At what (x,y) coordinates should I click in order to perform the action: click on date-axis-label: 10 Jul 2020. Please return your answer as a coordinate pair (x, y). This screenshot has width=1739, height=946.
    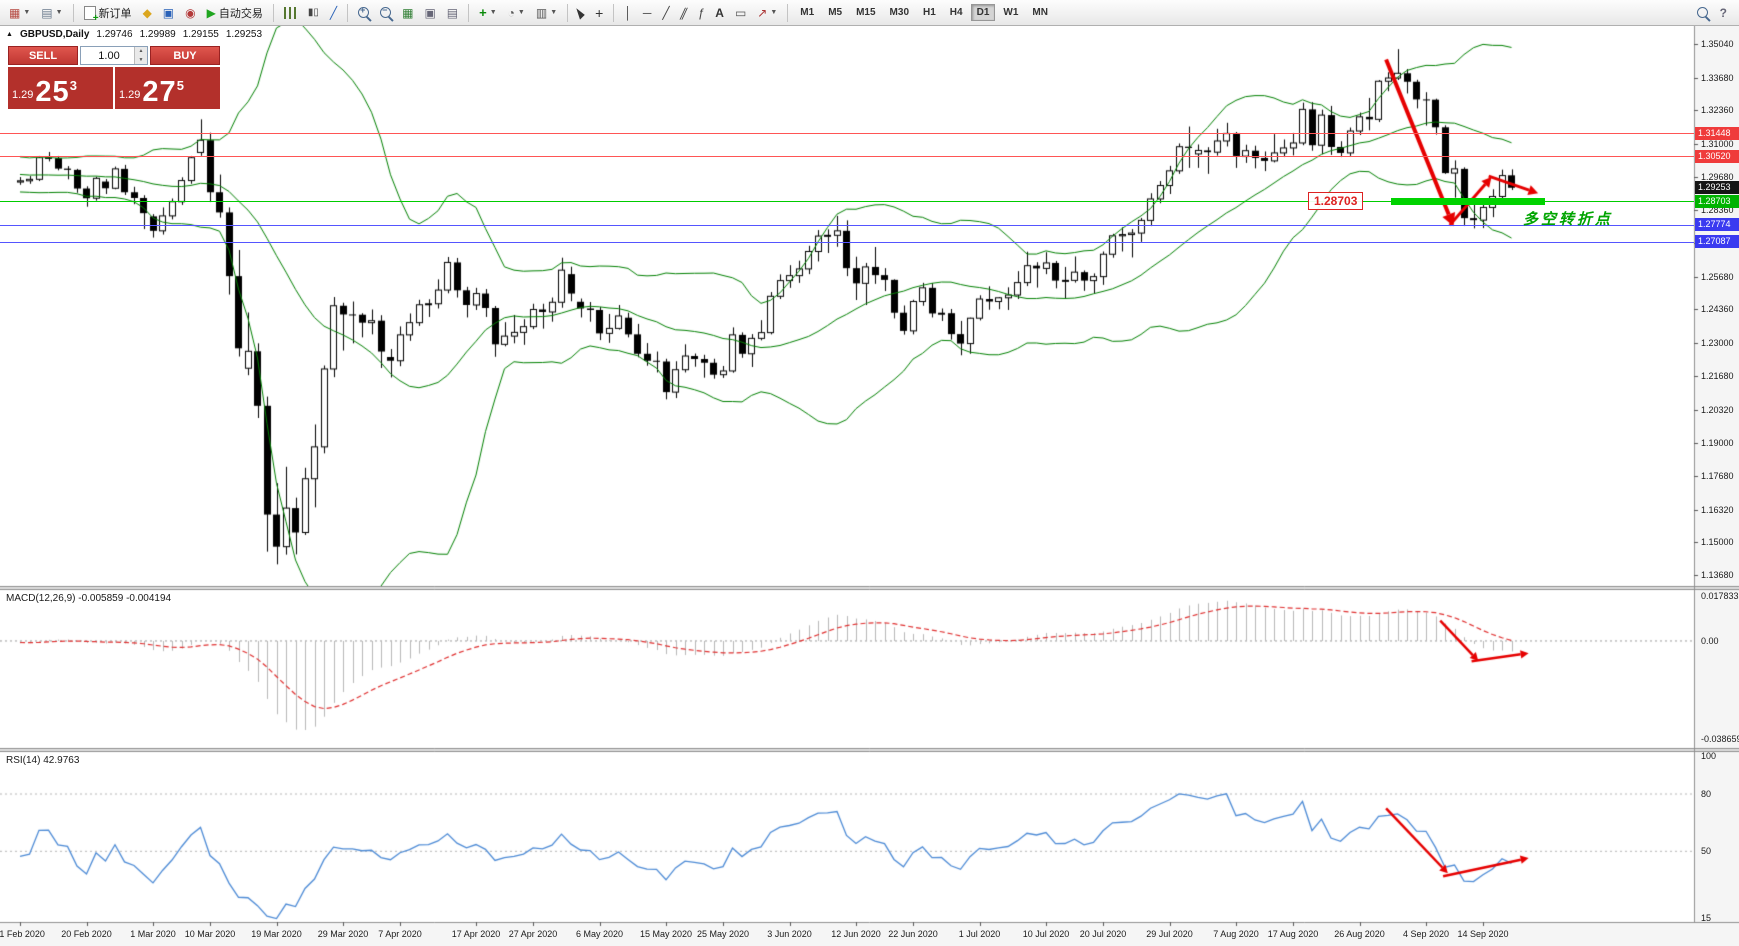
    Looking at the image, I should click on (1046, 934).